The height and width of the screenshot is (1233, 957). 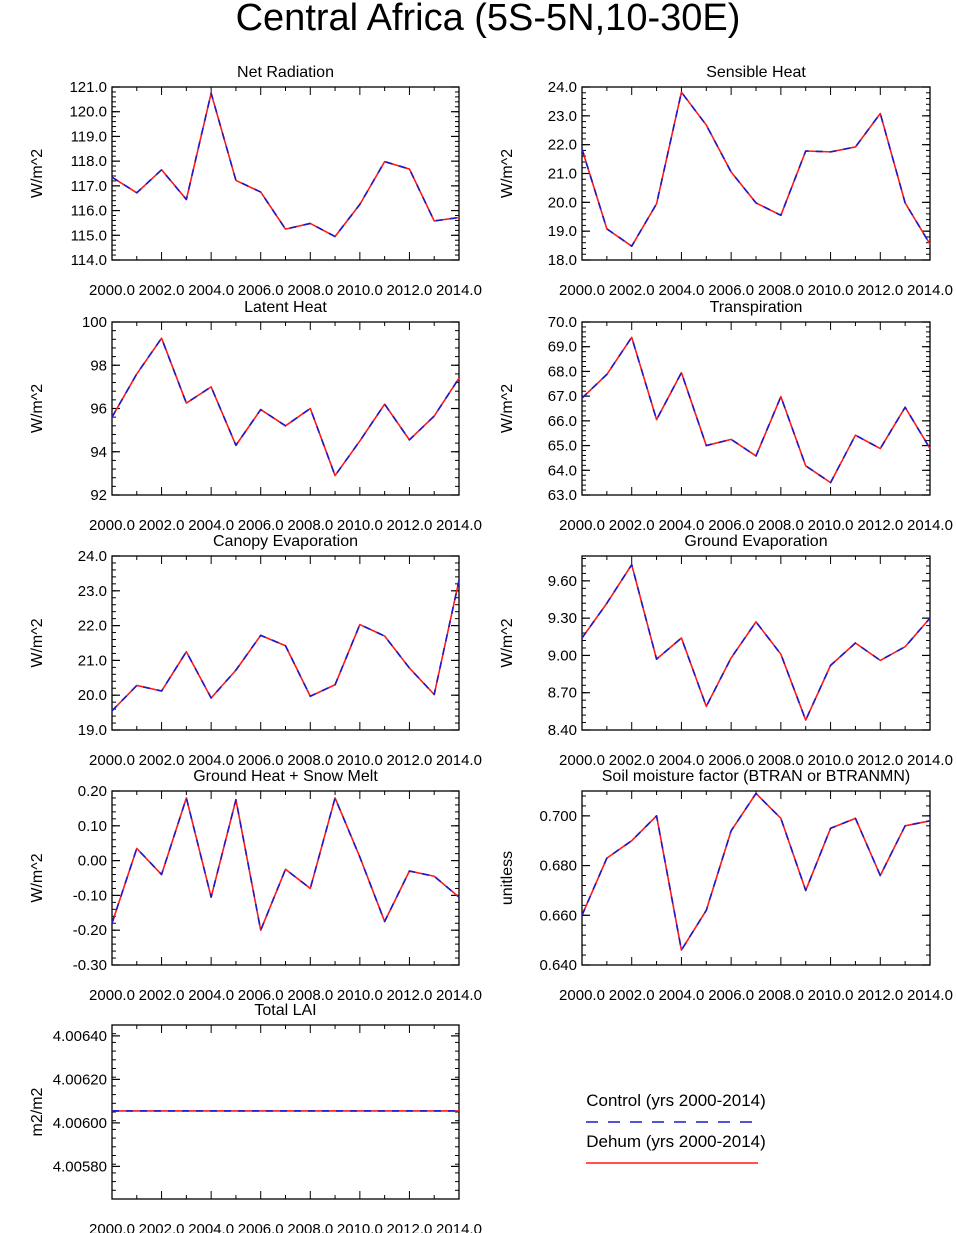 What do you see at coordinates (89, 161) in the screenshot?
I see `y-tick-label: 118.0` at bounding box center [89, 161].